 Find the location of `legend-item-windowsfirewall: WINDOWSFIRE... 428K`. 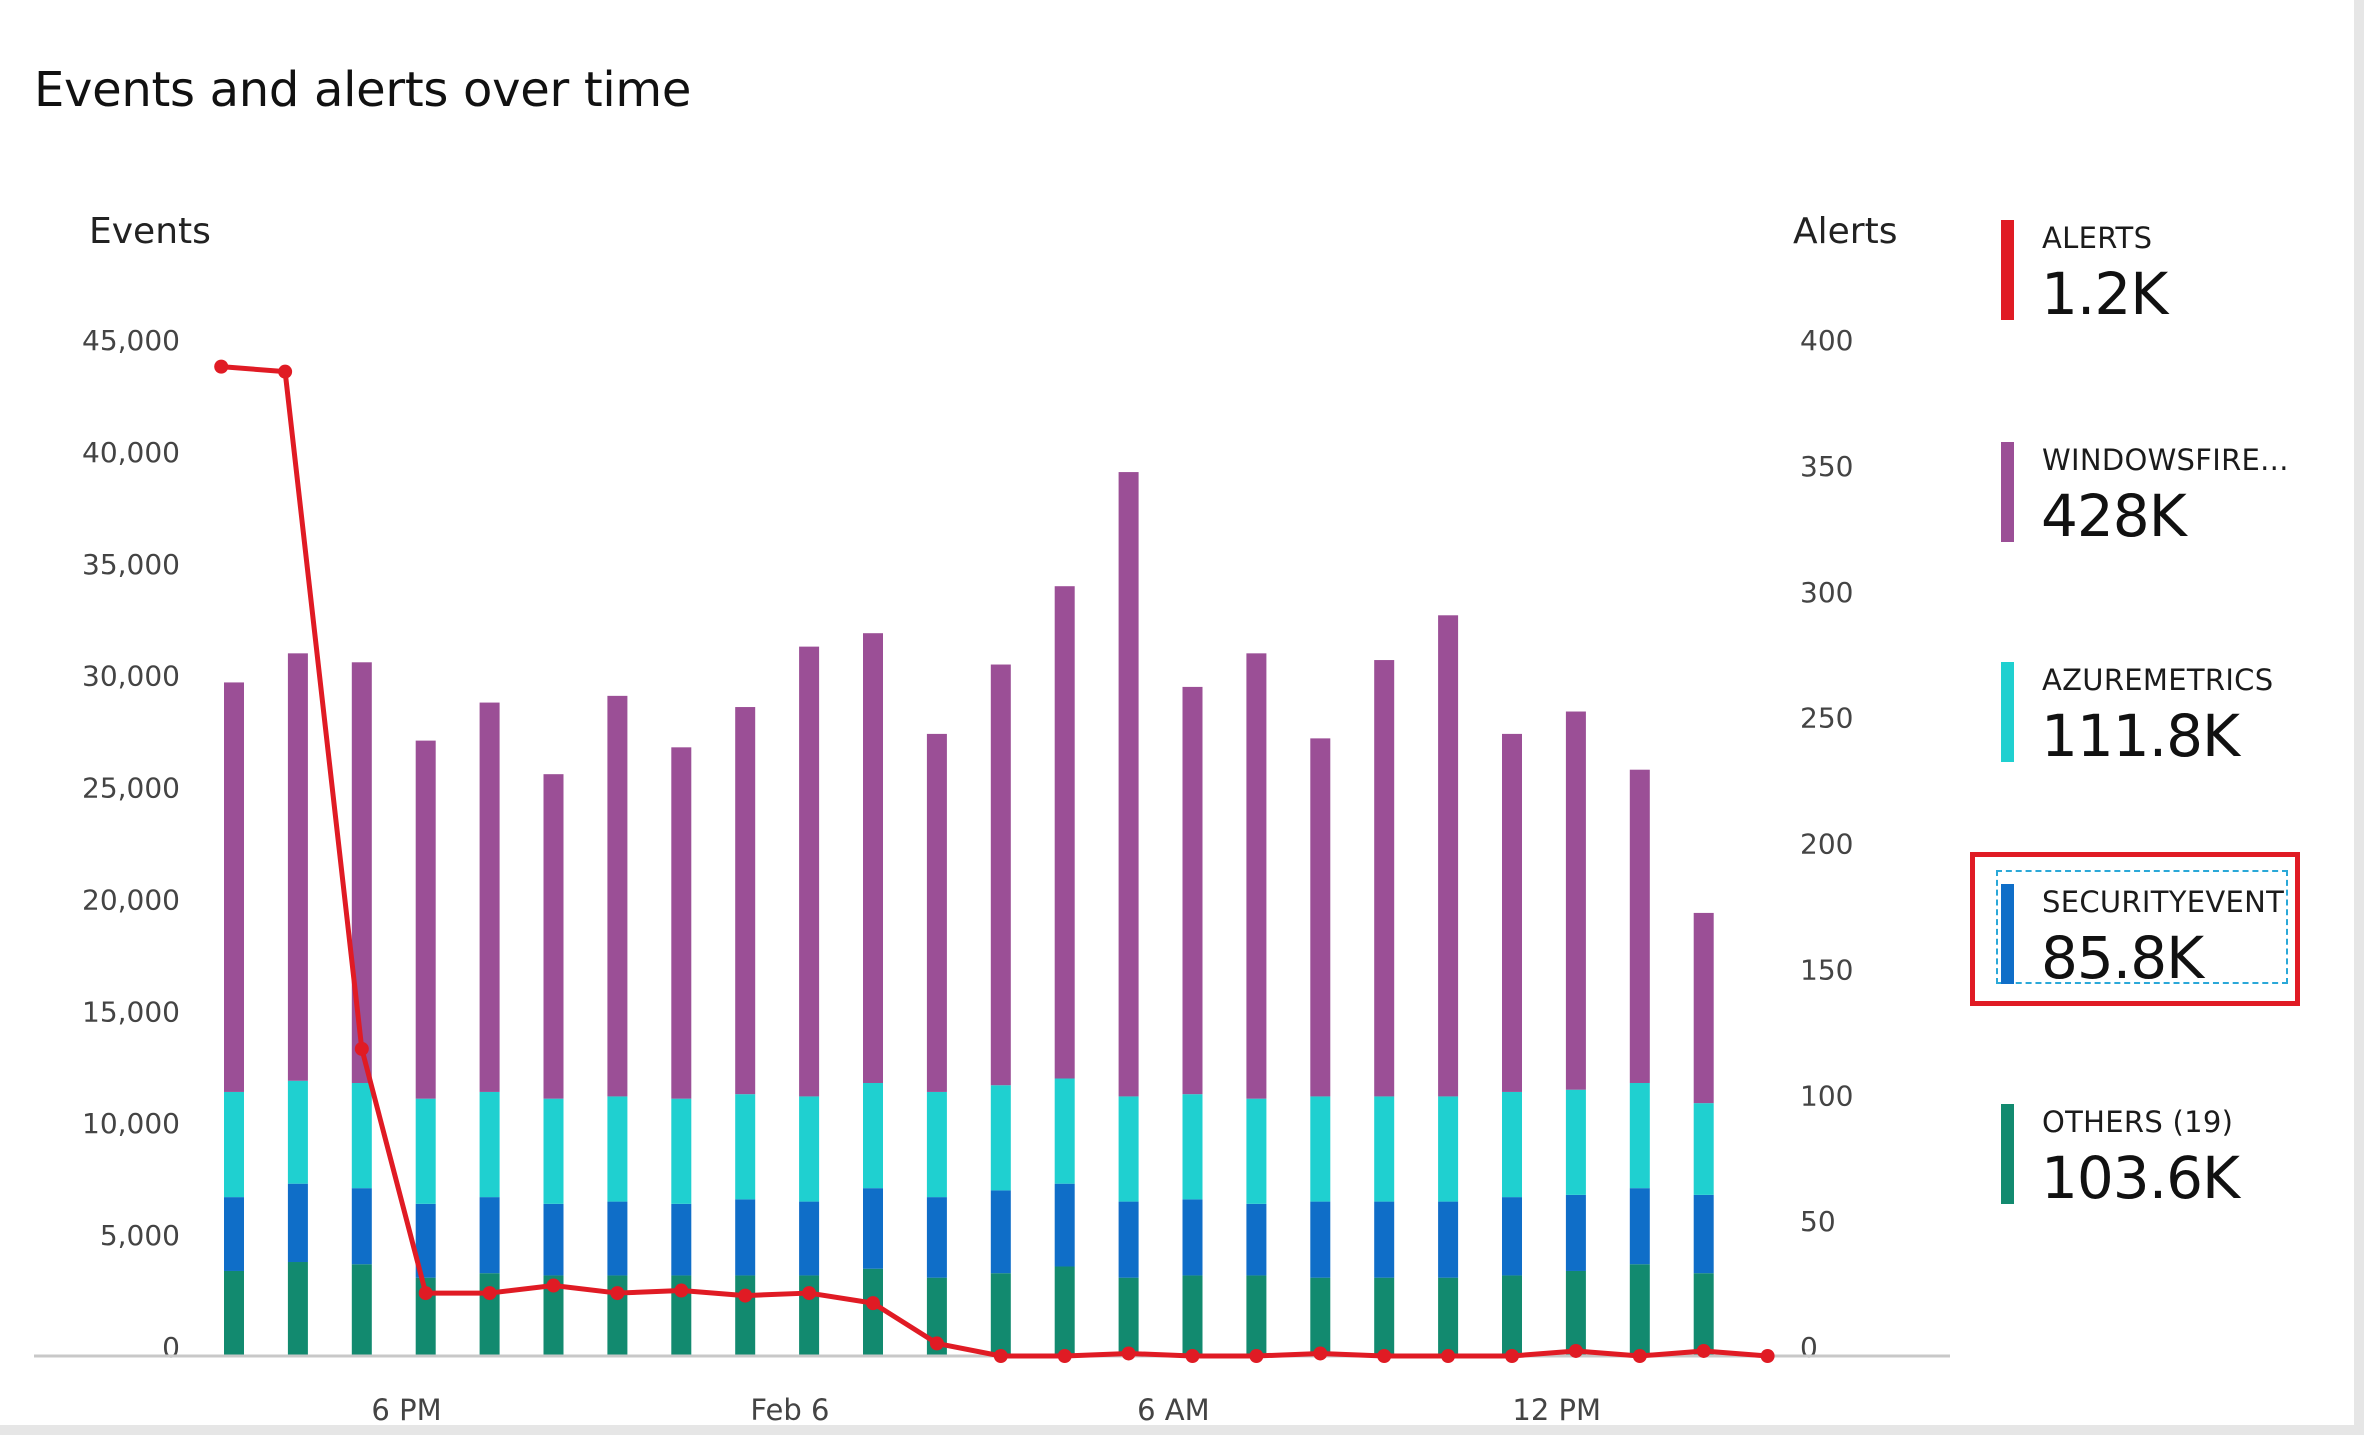

legend-item-windowsfirewall: WINDOWSFIRE... 428K is located at coordinates (2149, 486).